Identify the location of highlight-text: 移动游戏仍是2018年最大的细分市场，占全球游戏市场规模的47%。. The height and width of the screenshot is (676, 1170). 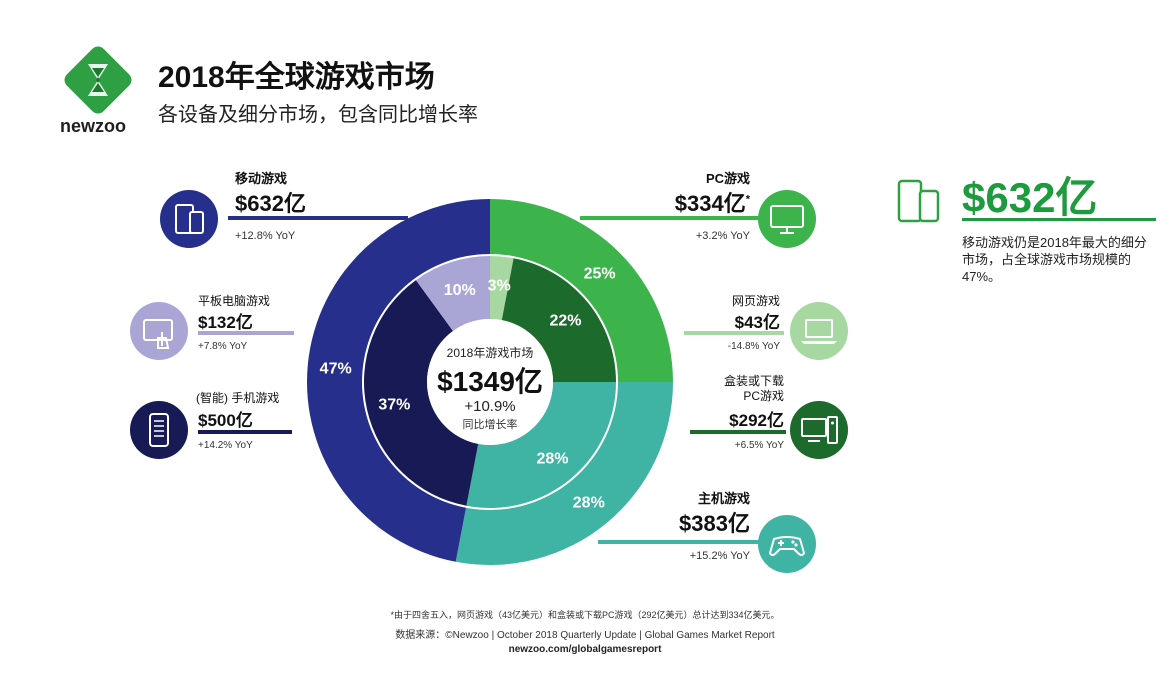
(1054, 259).